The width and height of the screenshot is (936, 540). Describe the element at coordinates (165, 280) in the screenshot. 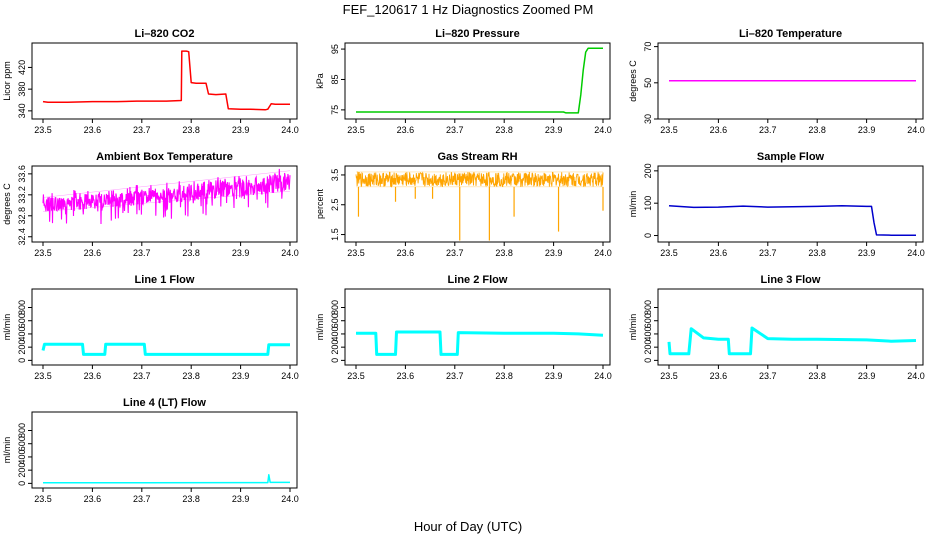

I see `panel-title: Line 1 Flow` at that location.